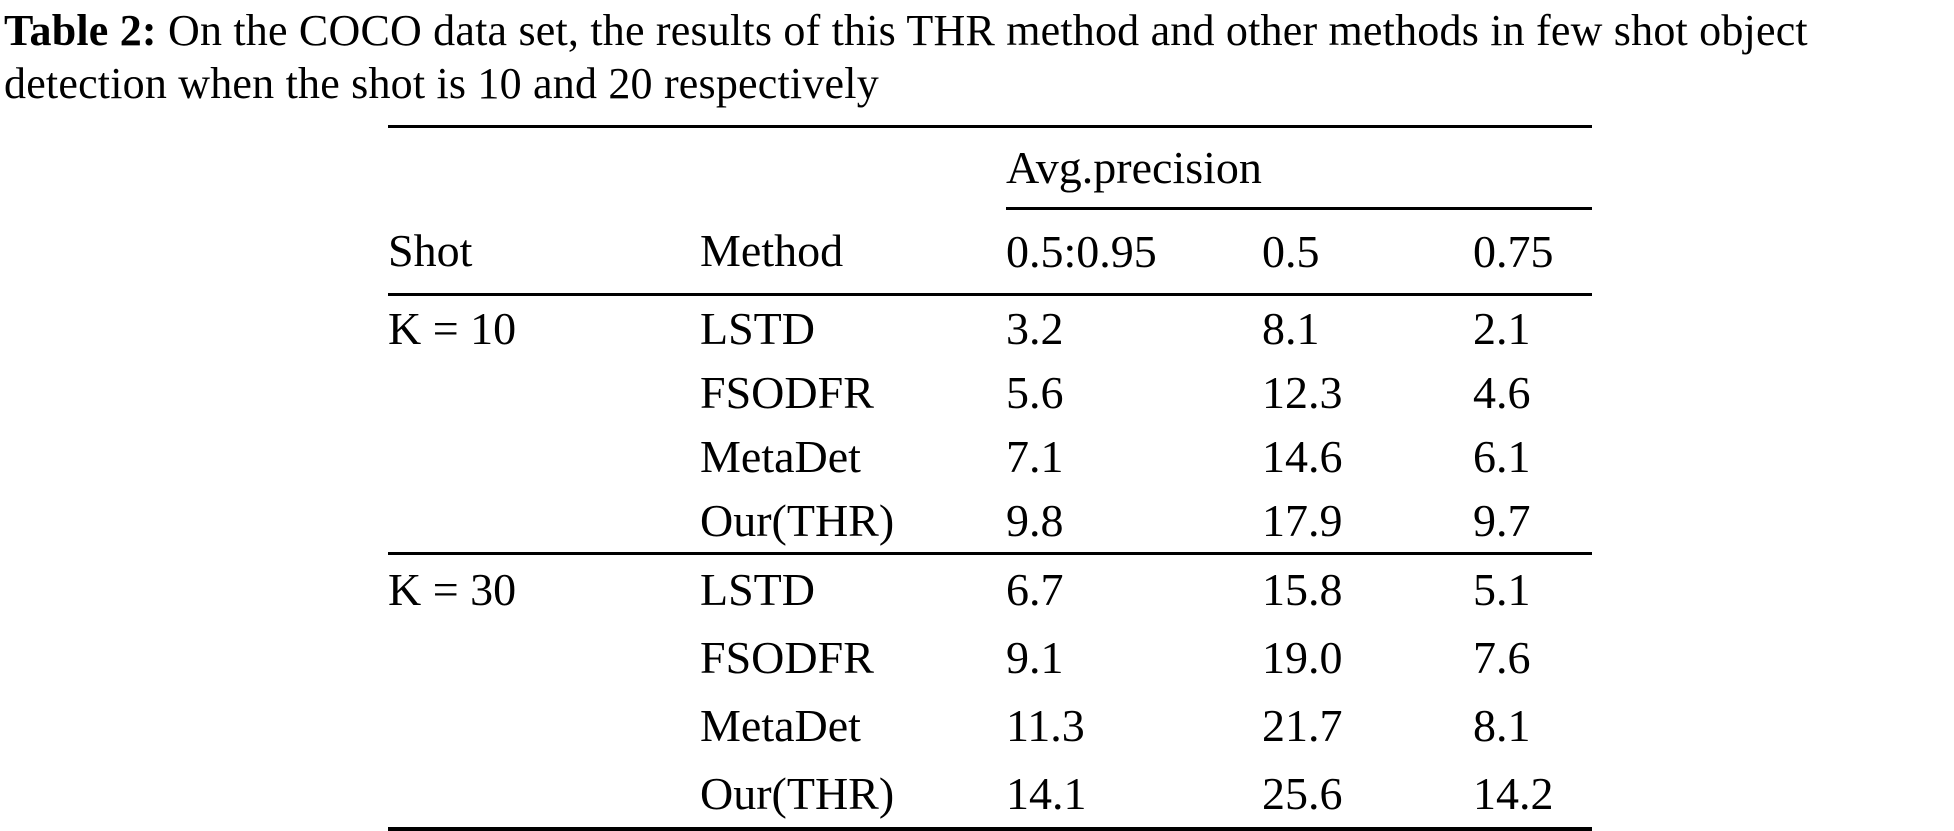  Describe the element at coordinates (452, 328) in the screenshot. I see `shot-cell: K = 10` at that location.